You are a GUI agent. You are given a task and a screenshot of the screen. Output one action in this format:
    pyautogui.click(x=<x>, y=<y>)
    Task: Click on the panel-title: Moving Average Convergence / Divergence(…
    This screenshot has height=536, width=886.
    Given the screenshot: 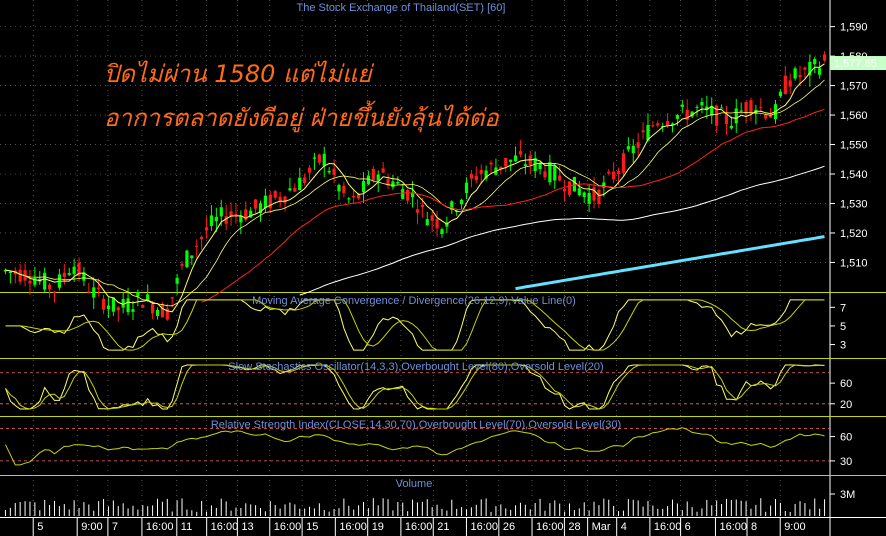 What is the action you would take?
    pyautogui.click(x=414, y=301)
    